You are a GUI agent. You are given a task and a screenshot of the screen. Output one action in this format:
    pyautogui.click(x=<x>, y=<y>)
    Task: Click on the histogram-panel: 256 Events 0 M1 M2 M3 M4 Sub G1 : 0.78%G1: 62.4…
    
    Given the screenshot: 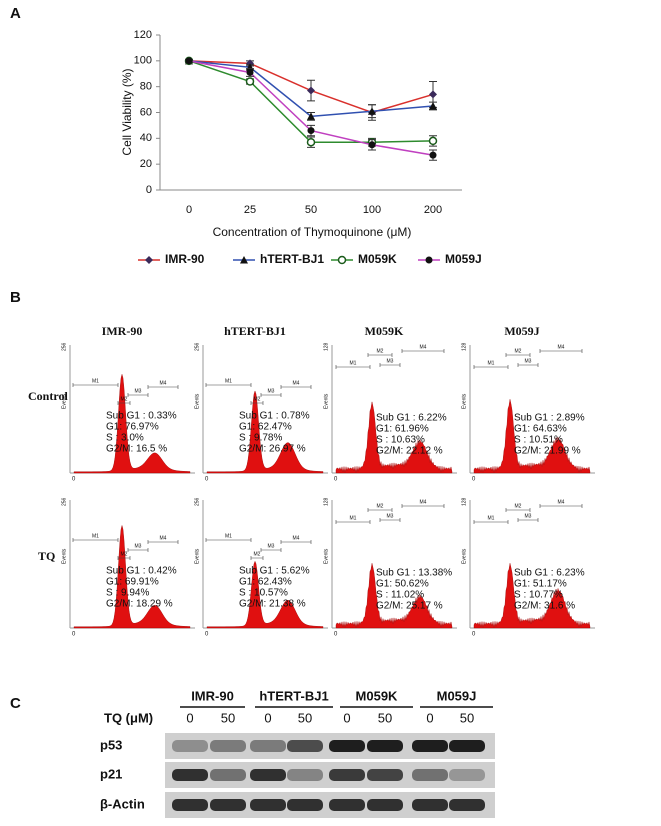 What is the action you would take?
    pyautogui.click(x=261, y=412)
    